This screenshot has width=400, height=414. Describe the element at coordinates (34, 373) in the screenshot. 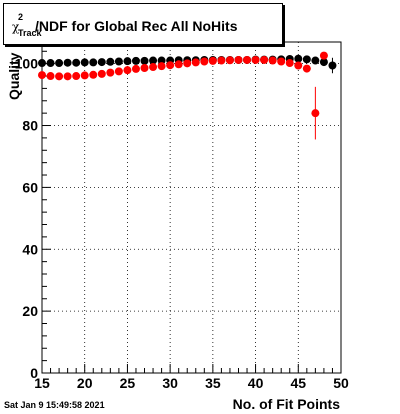

I see `y-tick-label: 0` at that location.